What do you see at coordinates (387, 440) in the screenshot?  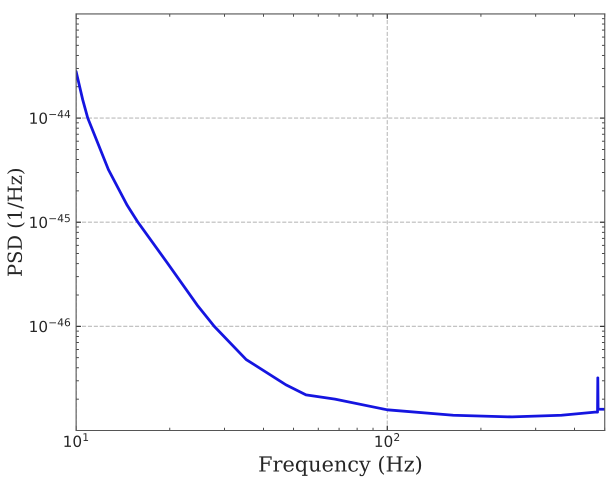 I see `x-tick-label: 10$^{2}$` at bounding box center [387, 440].